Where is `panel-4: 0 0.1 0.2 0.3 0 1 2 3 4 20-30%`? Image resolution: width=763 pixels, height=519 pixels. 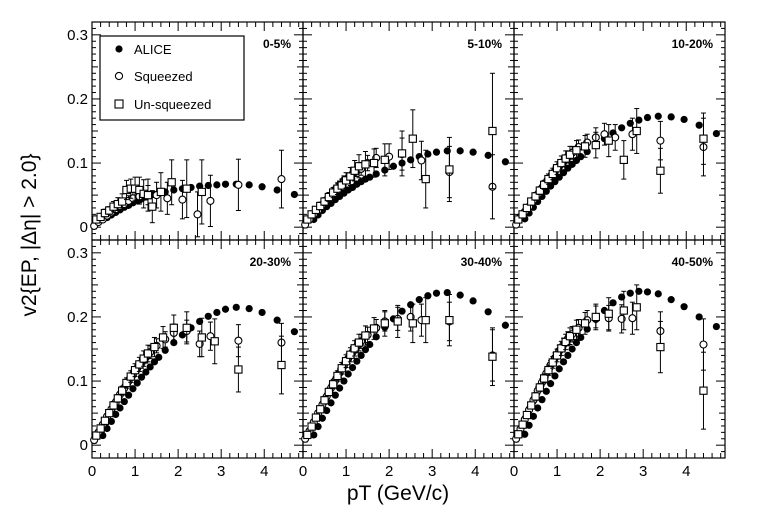 panel-4: 0 0.1 0.2 0.3 0 1 2 3 4 20-30% is located at coordinates (185, 359).